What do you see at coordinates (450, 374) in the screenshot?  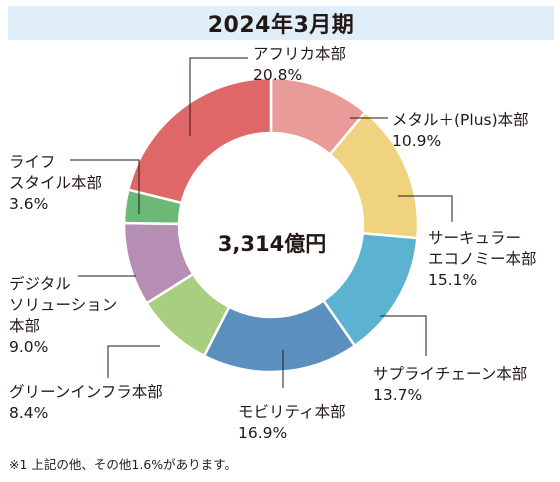 I see `label-supply-chain-name: サプライチェーン本部` at bounding box center [450, 374].